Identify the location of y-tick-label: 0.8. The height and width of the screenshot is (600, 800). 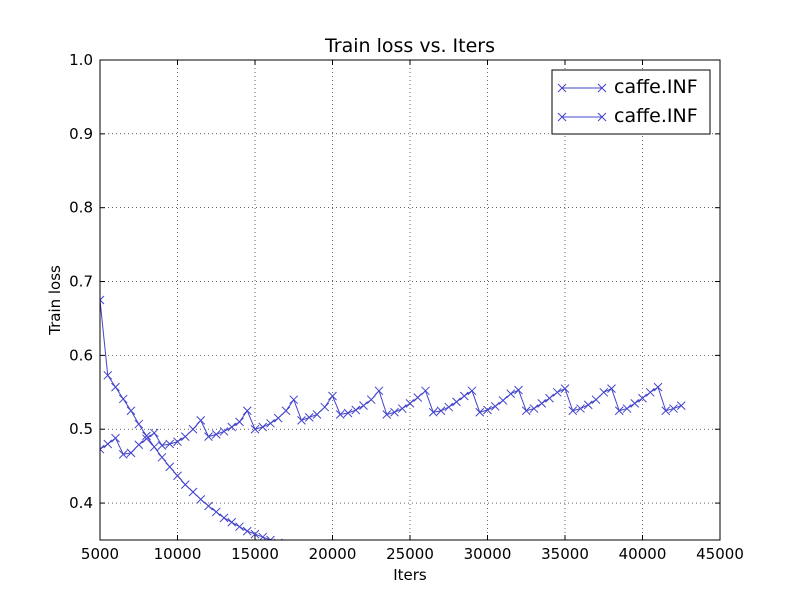
(81, 208).